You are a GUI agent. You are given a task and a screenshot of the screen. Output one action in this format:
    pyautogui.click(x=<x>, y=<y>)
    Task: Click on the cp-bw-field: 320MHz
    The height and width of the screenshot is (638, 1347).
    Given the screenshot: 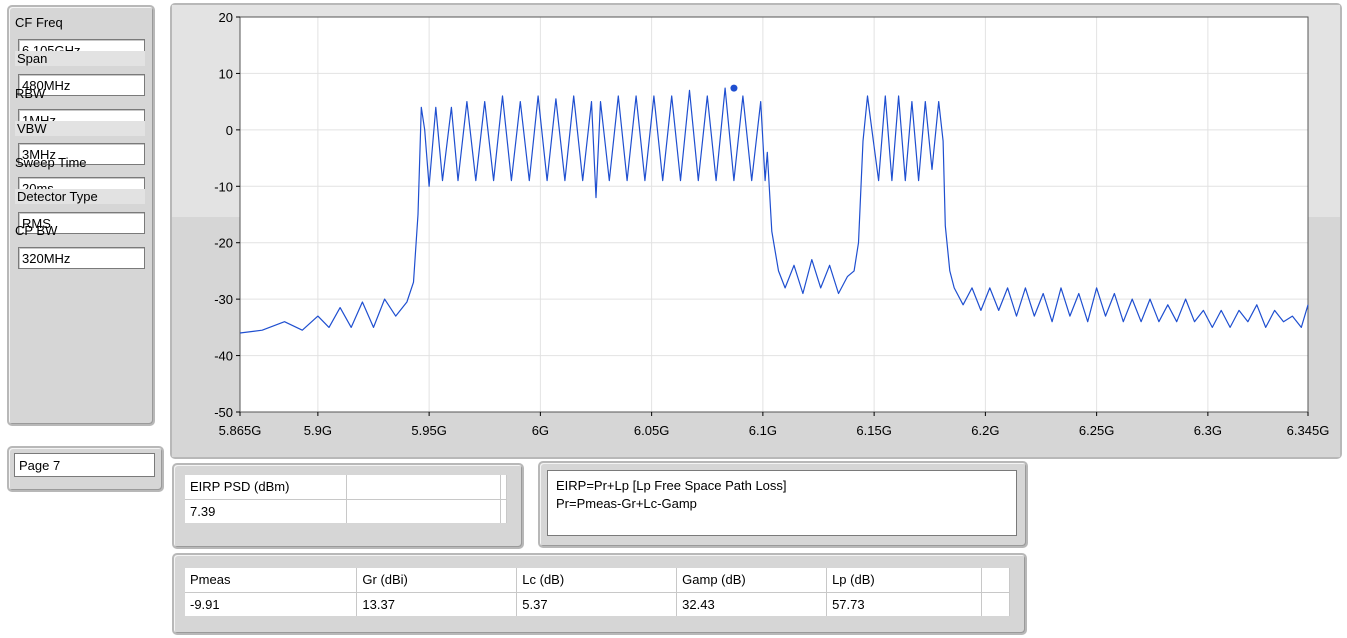 What is the action you would take?
    pyautogui.click(x=81, y=258)
    